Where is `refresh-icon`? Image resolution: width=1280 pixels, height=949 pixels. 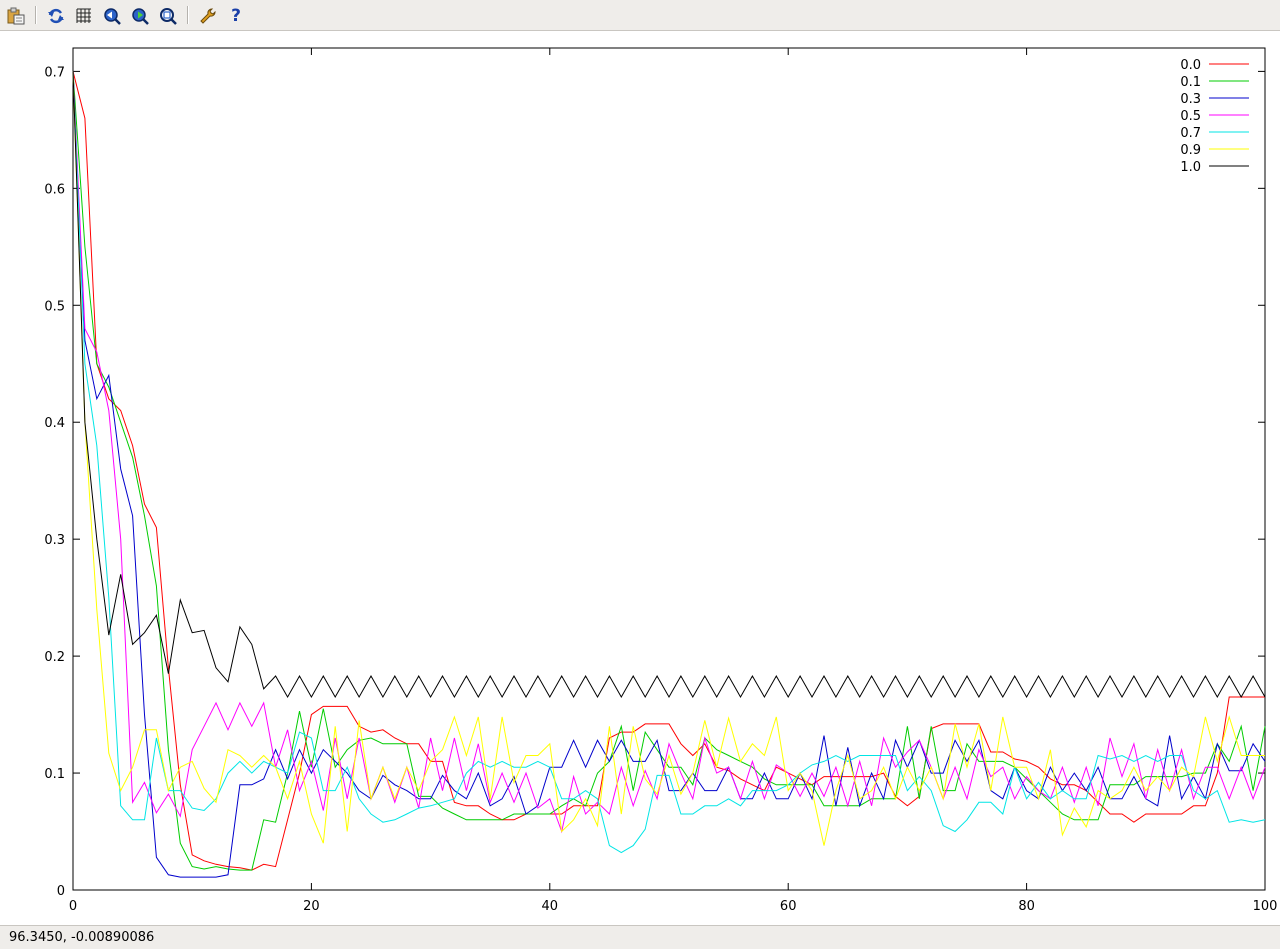 refresh-icon is located at coordinates (56, 16).